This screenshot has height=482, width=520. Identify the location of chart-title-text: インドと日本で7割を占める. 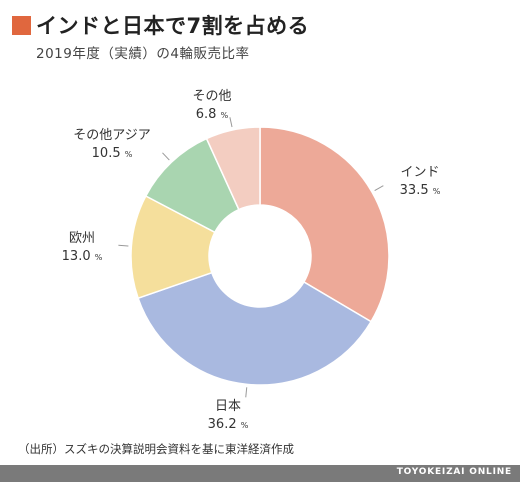
(173, 26).